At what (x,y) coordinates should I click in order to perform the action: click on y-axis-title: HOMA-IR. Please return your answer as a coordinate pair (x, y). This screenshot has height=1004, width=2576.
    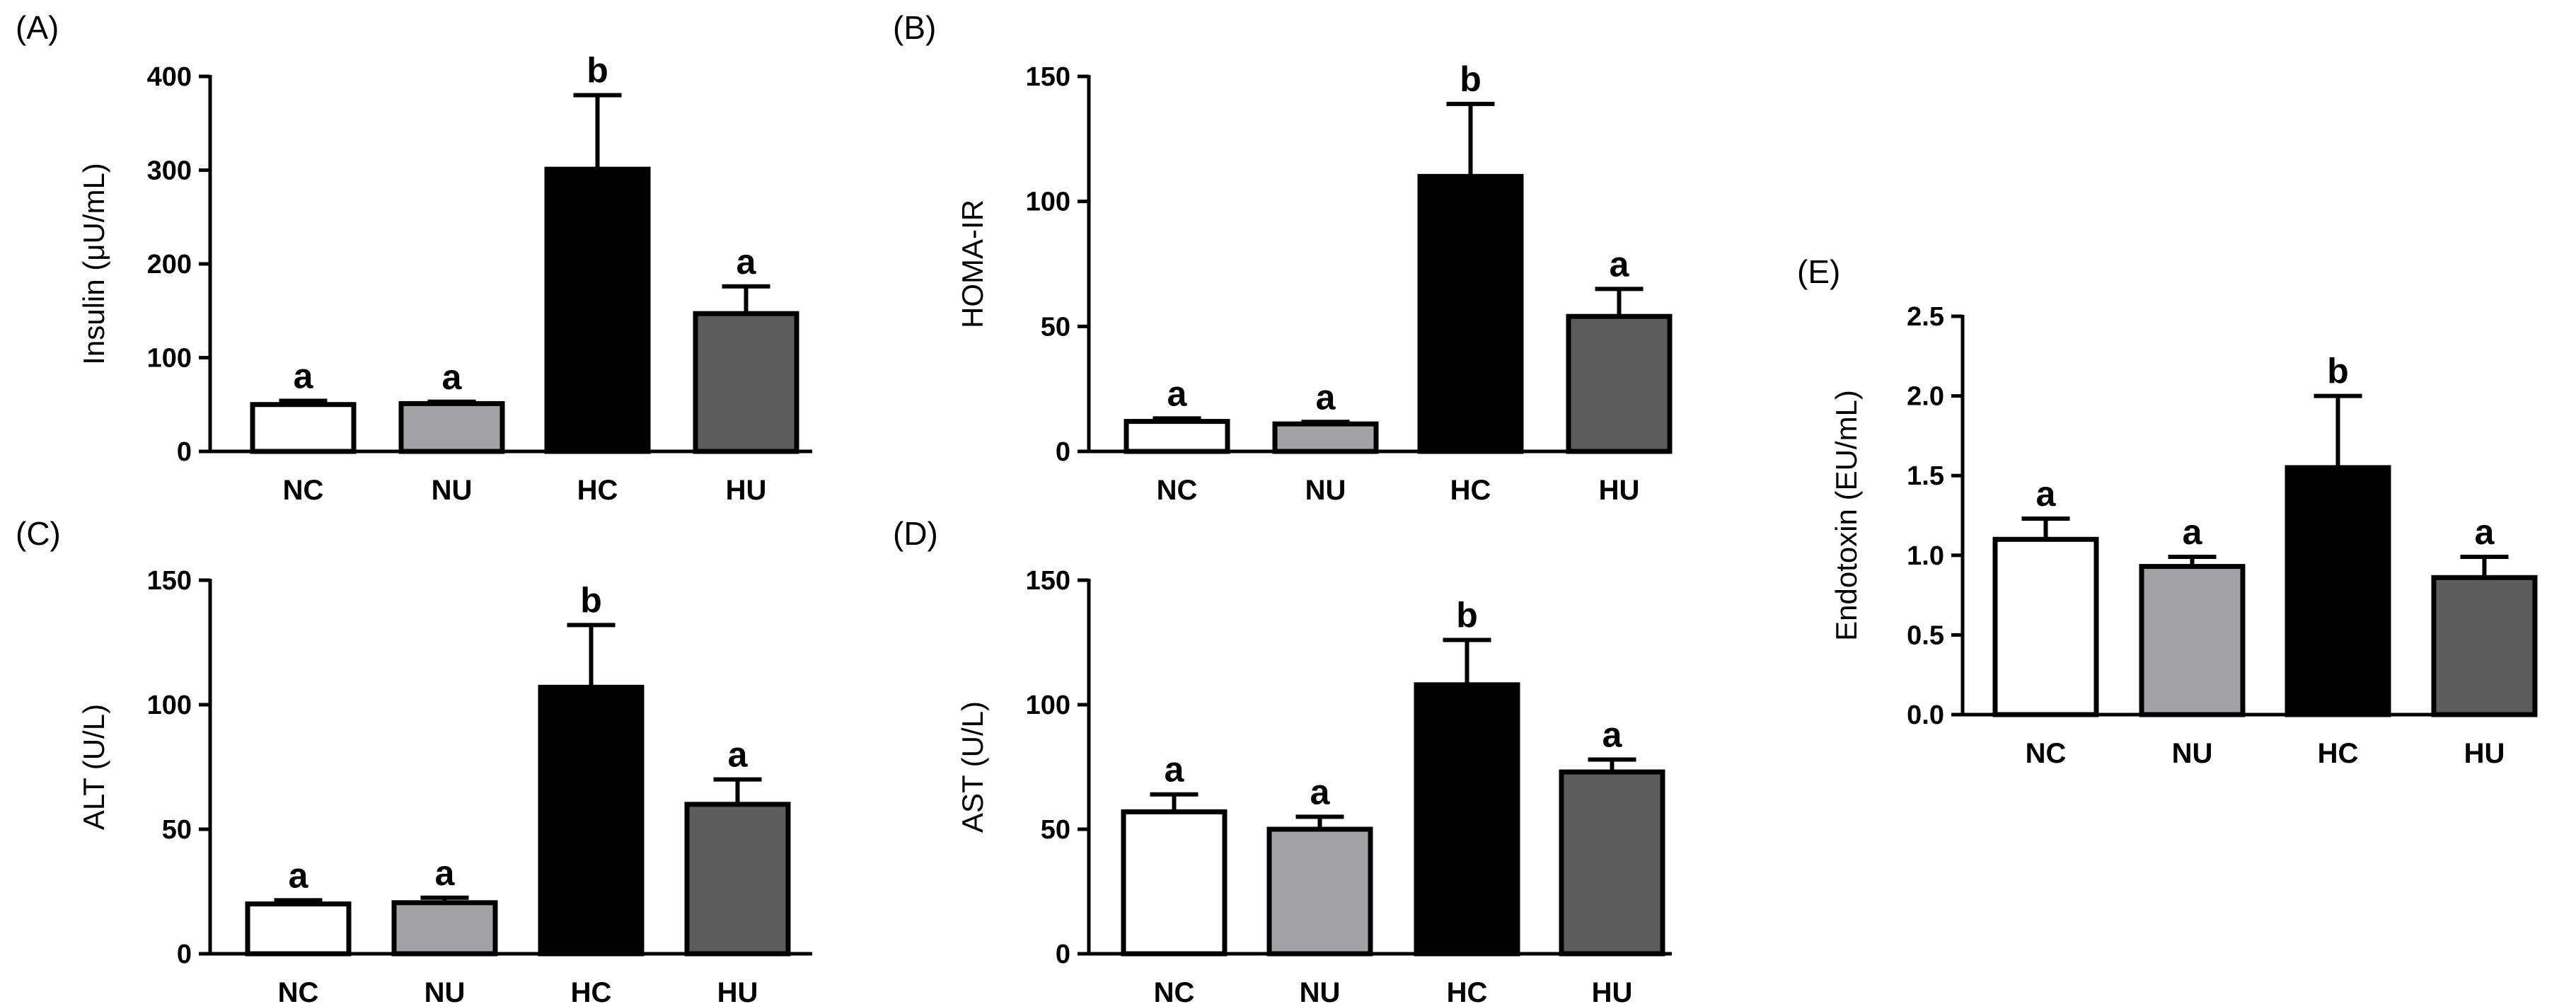
    Looking at the image, I should click on (972, 264).